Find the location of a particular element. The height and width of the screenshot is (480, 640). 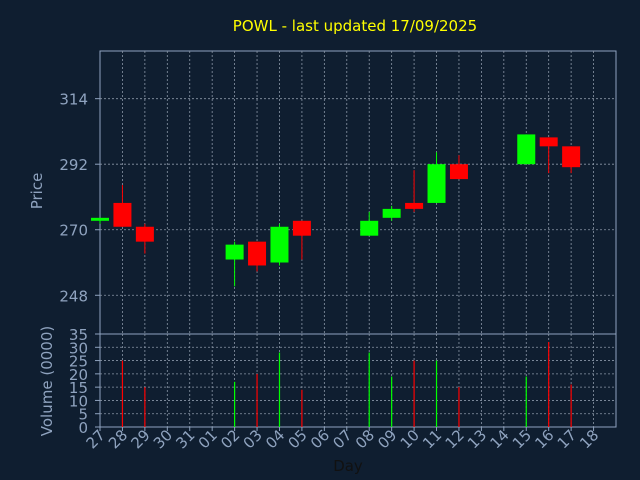

volume-tick-label: 0 is located at coordinates (83, 428).